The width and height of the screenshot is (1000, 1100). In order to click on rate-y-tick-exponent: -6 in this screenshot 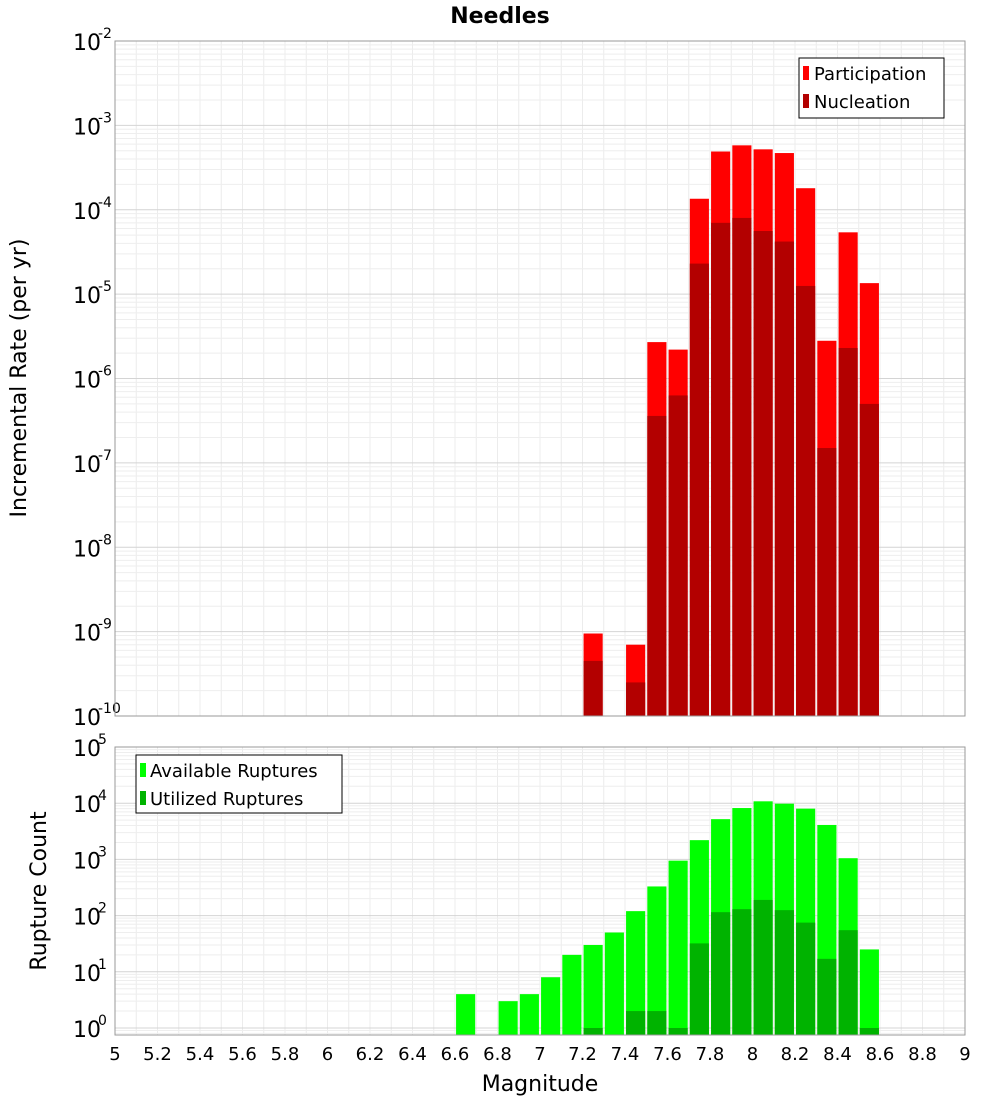, I will do `click(105, 372)`.